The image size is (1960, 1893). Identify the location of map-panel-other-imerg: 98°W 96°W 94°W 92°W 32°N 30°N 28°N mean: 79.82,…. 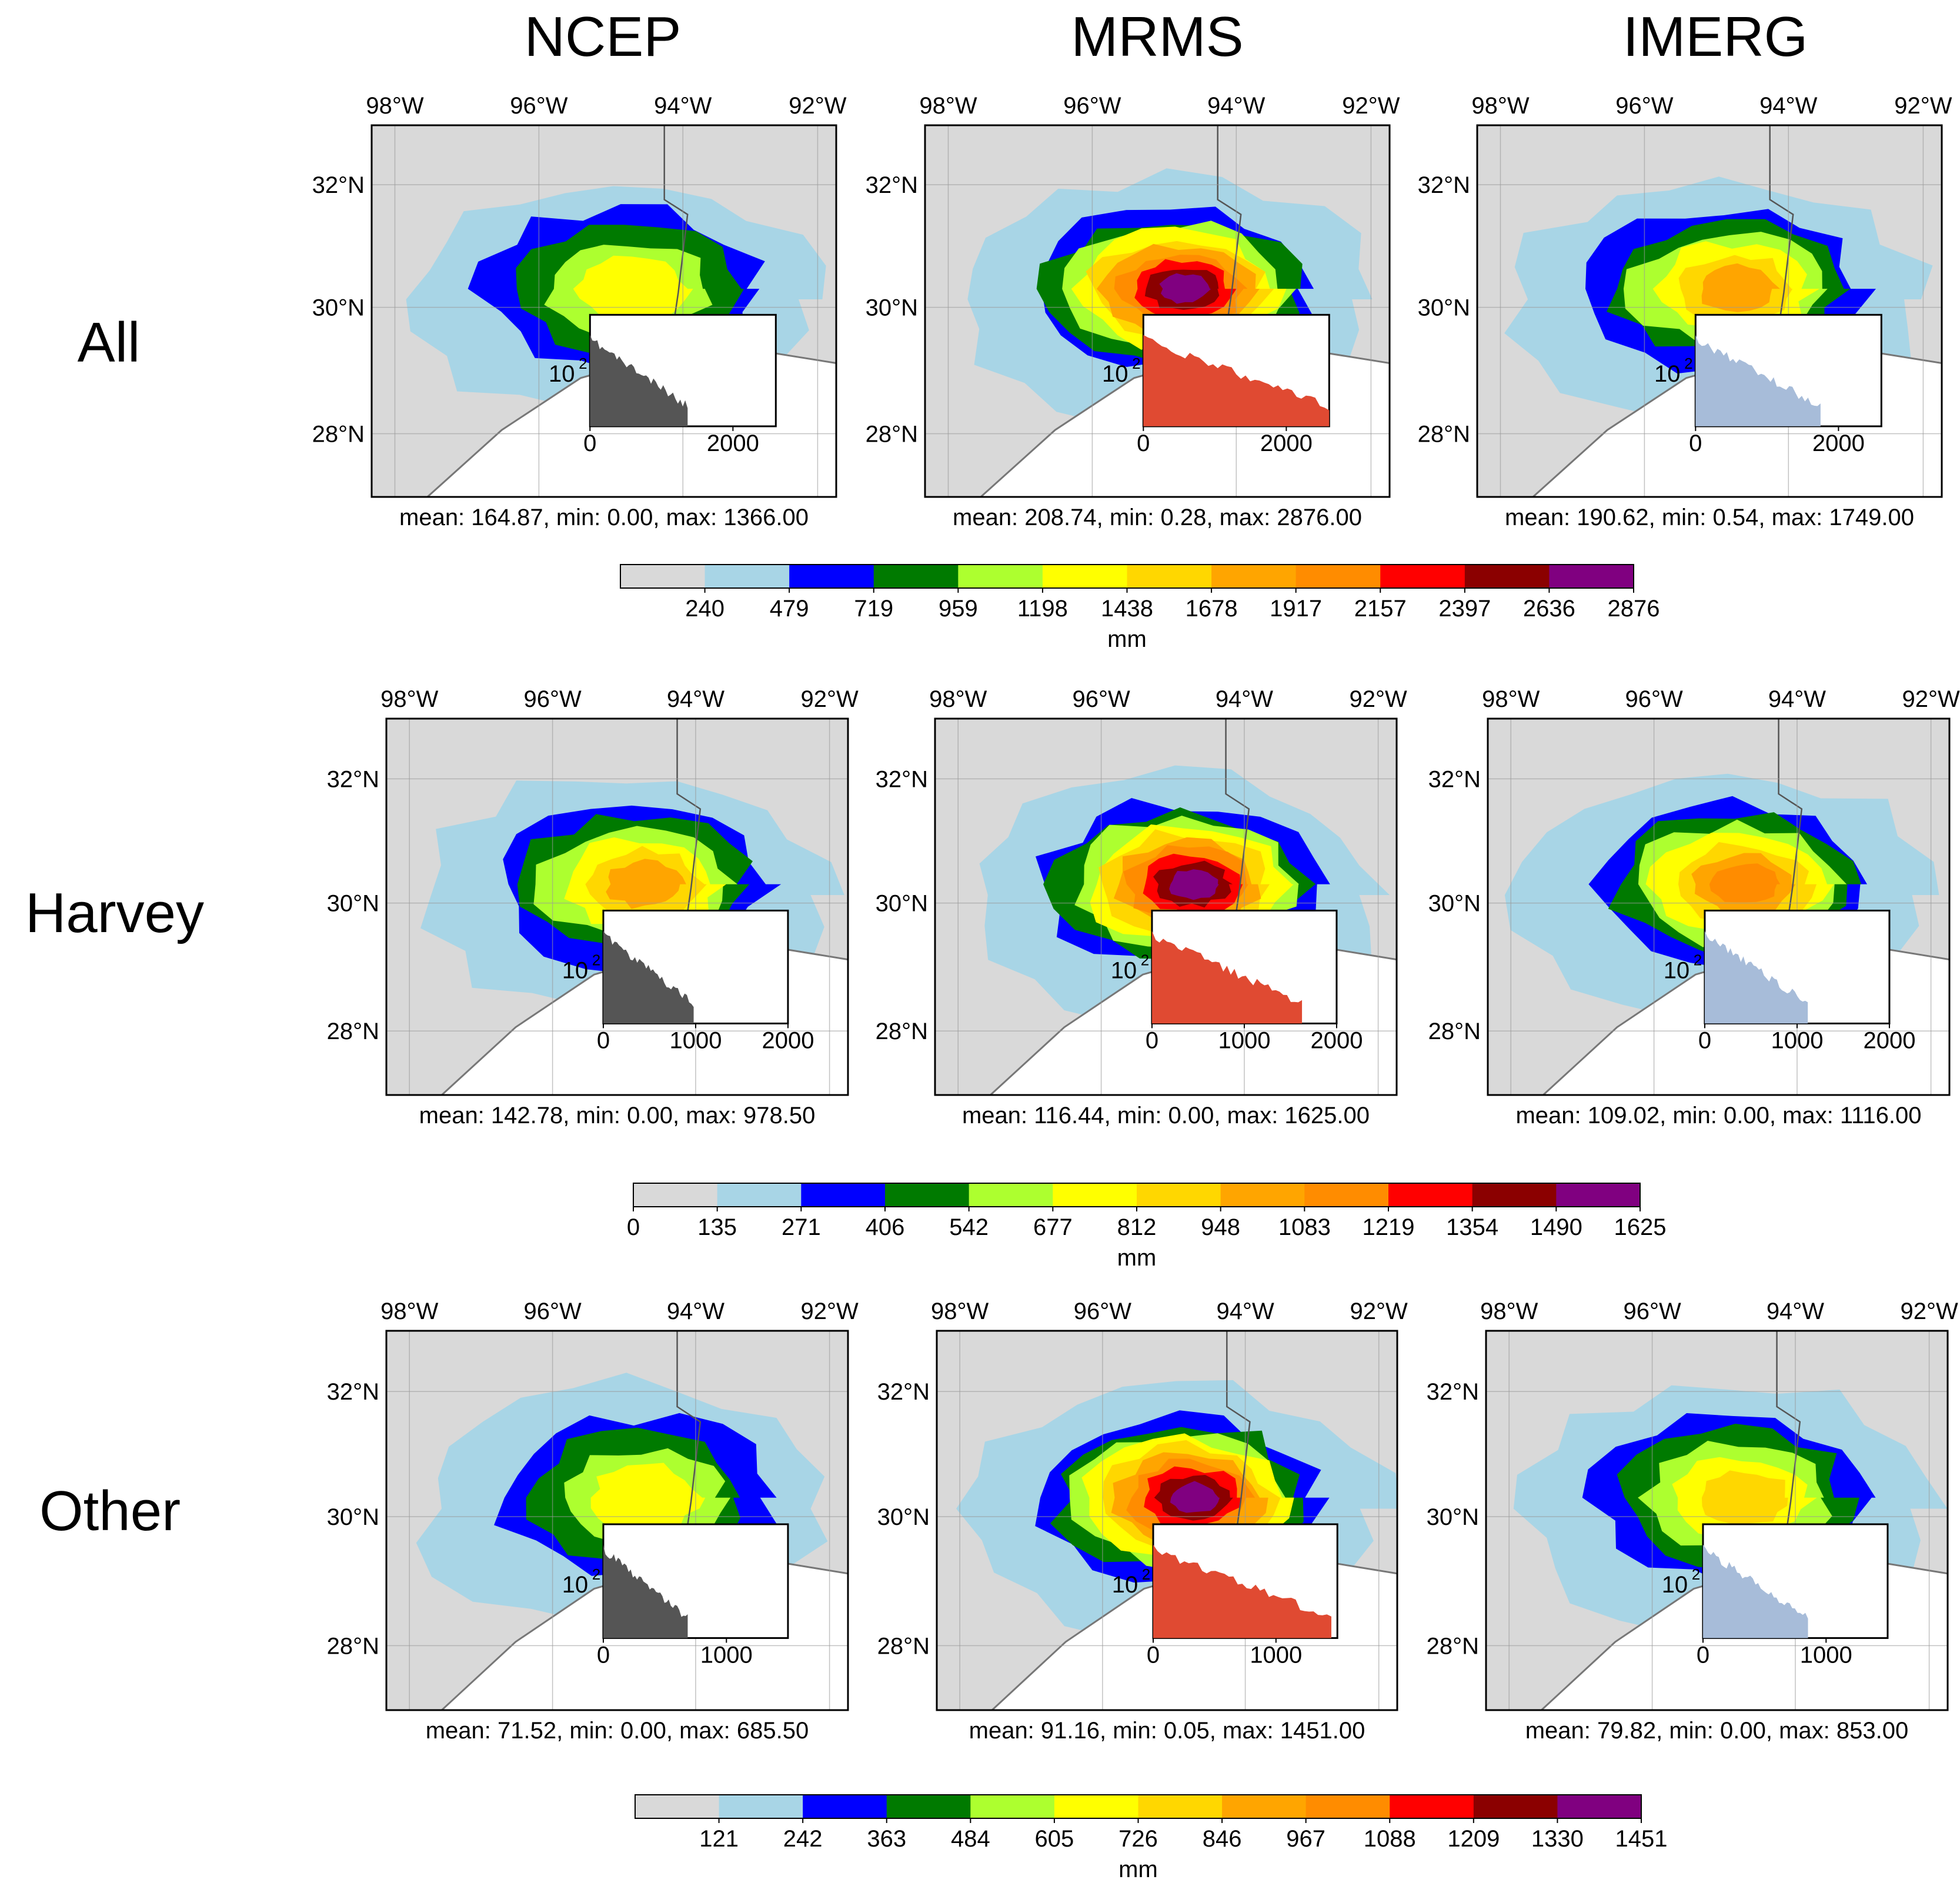
(1692, 1521).